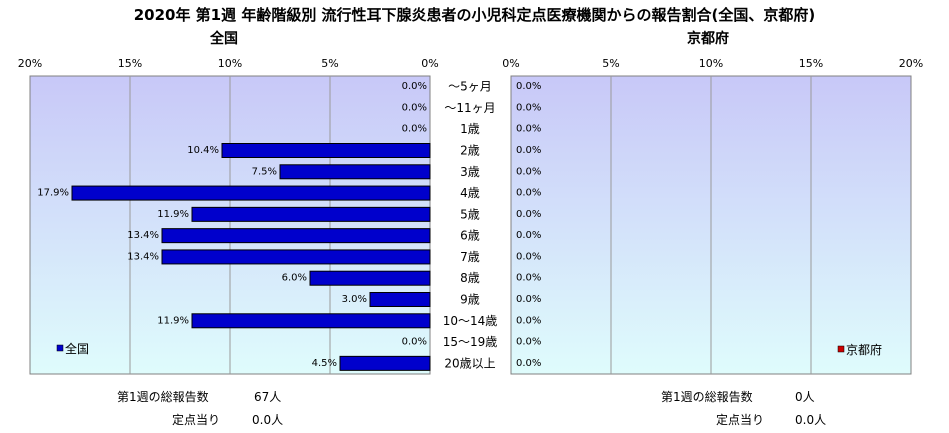 The height and width of the screenshot is (433, 949). Describe the element at coordinates (470, 129) in the screenshot. I see `category-label: 1歳` at that location.